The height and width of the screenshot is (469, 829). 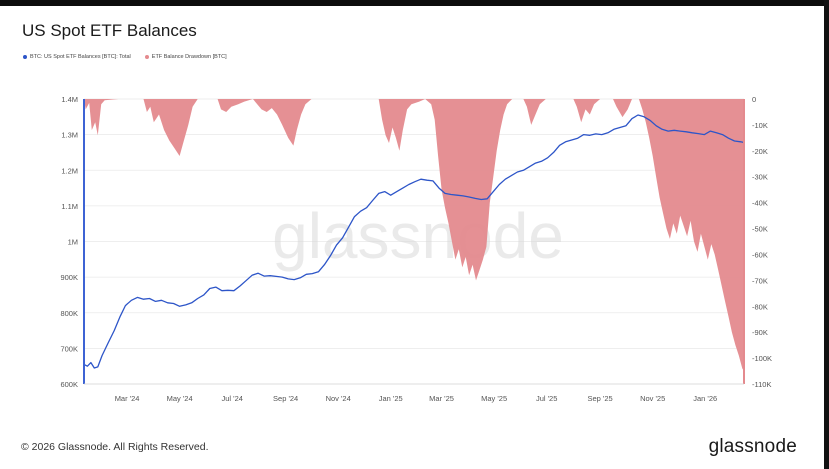 What do you see at coordinates (69, 135) in the screenshot?
I see `left-tick-label: 1.3M` at bounding box center [69, 135].